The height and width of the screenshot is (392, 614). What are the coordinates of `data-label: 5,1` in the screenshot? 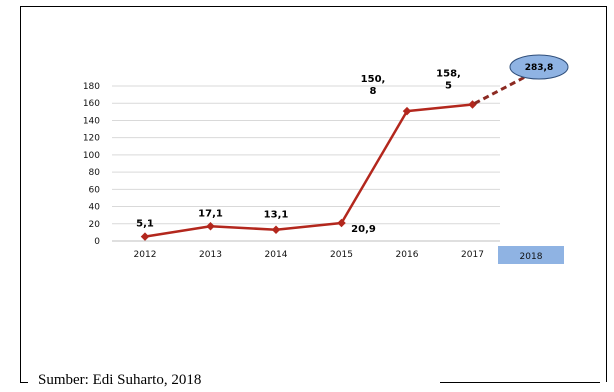 It's located at (145, 224).